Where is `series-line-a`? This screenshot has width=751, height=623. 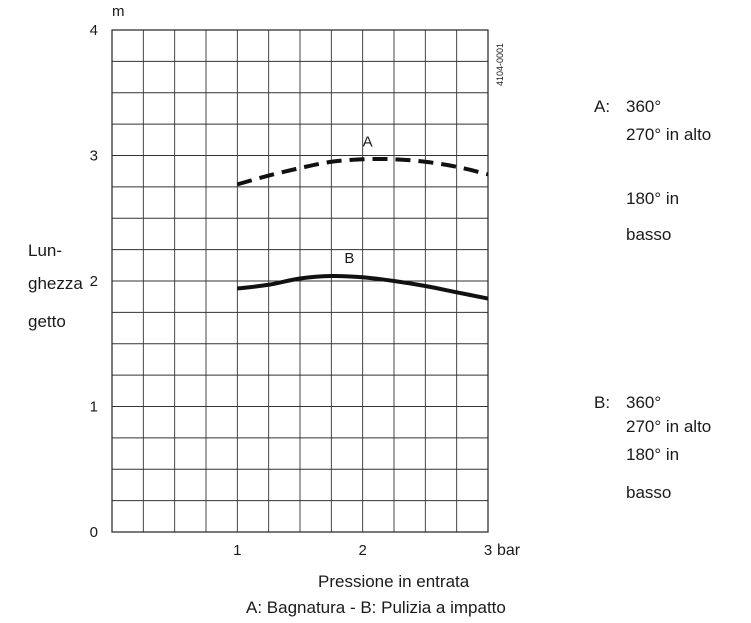 series-line-a is located at coordinates (362, 171).